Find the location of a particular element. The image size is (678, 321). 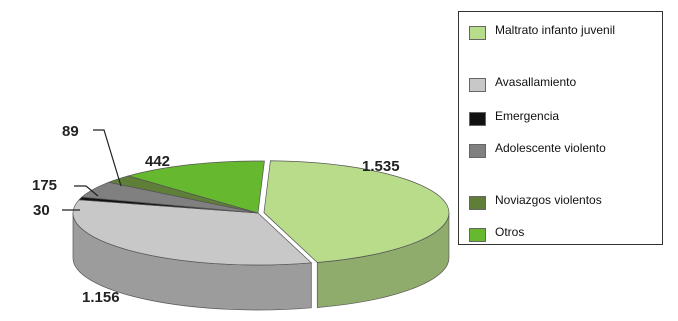

data-label-0: 1.535 is located at coordinates (381, 166).